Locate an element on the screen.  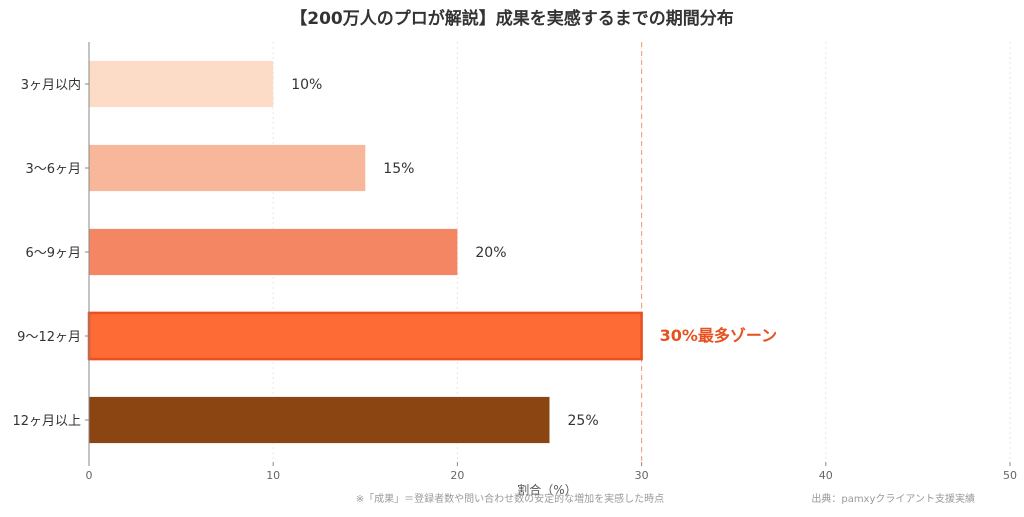
y-tick-label: 3ヶ月以内 is located at coordinates (51, 85).